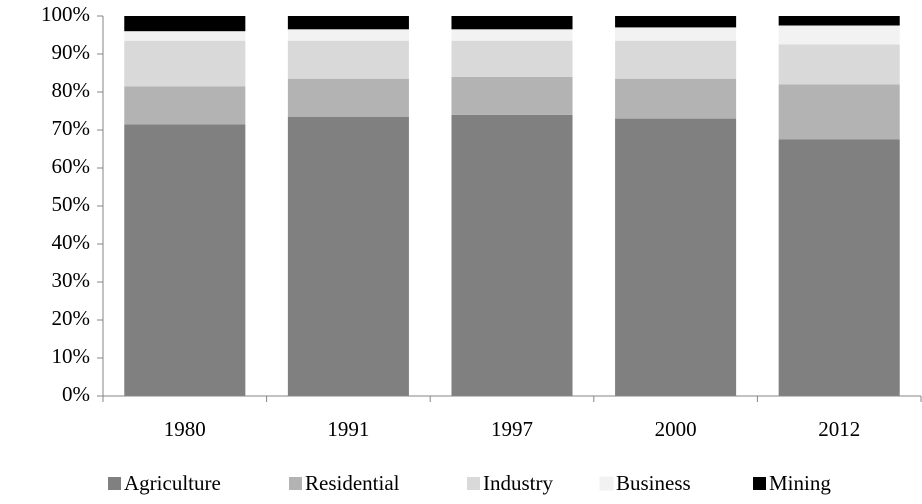 The height and width of the screenshot is (504, 922). What do you see at coordinates (352, 483) in the screenshot?
I see `legend-label: Residential` at bounding box center [352, 483].